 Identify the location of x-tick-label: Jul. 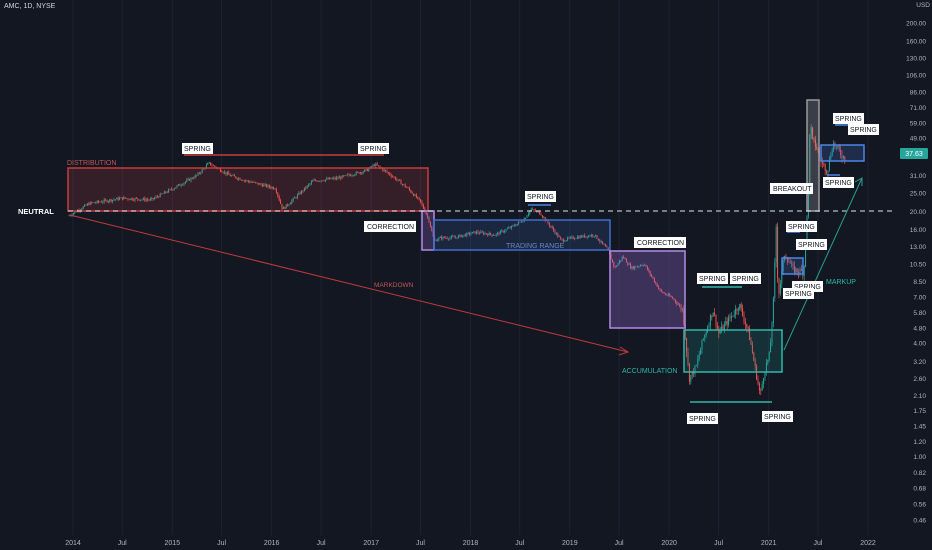
(221, 543).